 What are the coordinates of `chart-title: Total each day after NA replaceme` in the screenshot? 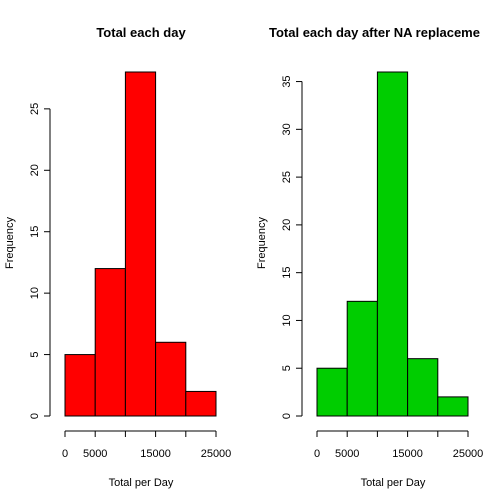 It's located at (374, 32).